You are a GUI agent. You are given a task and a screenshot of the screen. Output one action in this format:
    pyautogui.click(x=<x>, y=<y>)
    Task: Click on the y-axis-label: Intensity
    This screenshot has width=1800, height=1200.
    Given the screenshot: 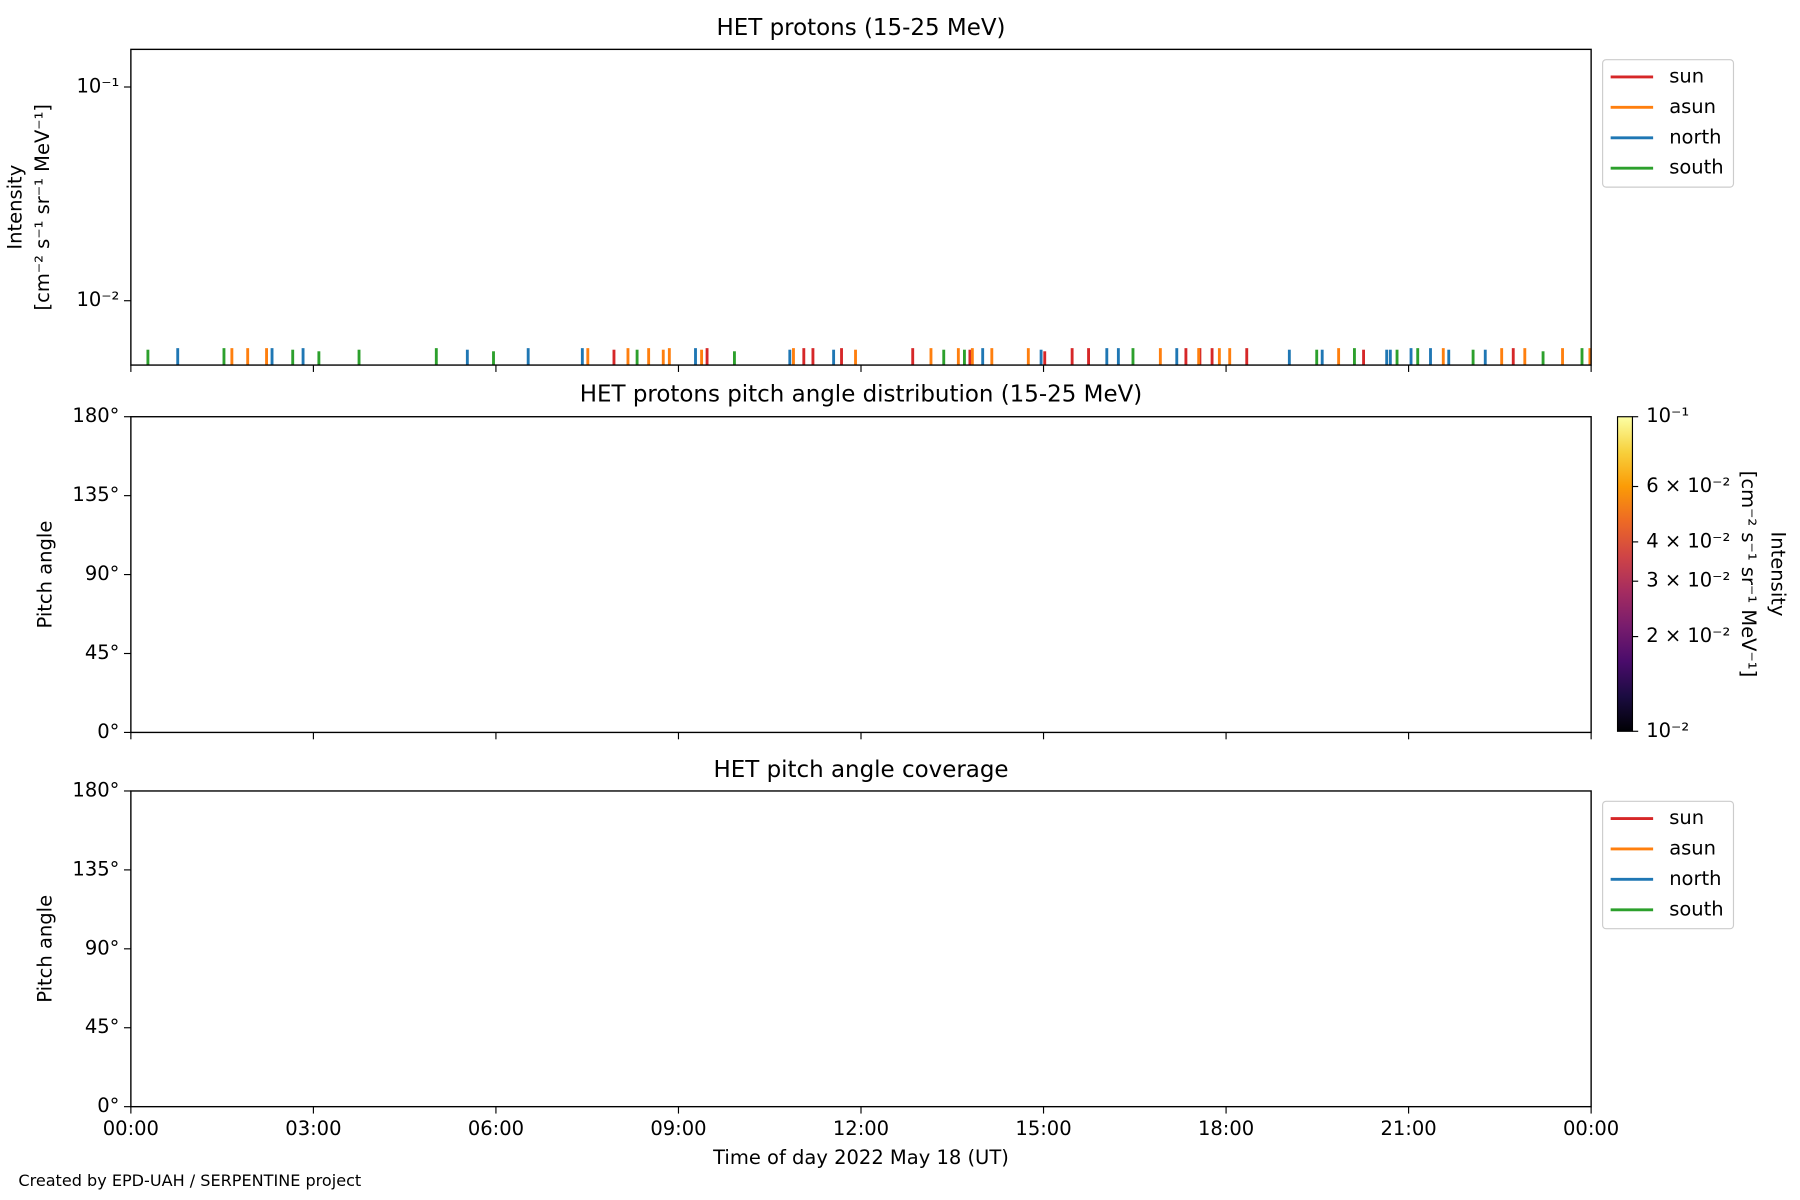 What is the action you would take?
    pyautogui.click(x=15, y=207)
    